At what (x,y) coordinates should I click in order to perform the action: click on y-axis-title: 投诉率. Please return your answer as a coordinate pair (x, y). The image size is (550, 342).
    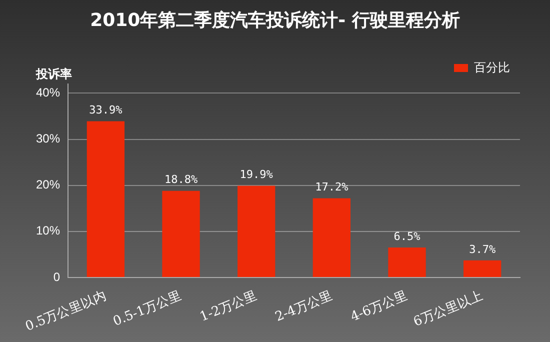
    Looking at the image, I should click on (54, 74).